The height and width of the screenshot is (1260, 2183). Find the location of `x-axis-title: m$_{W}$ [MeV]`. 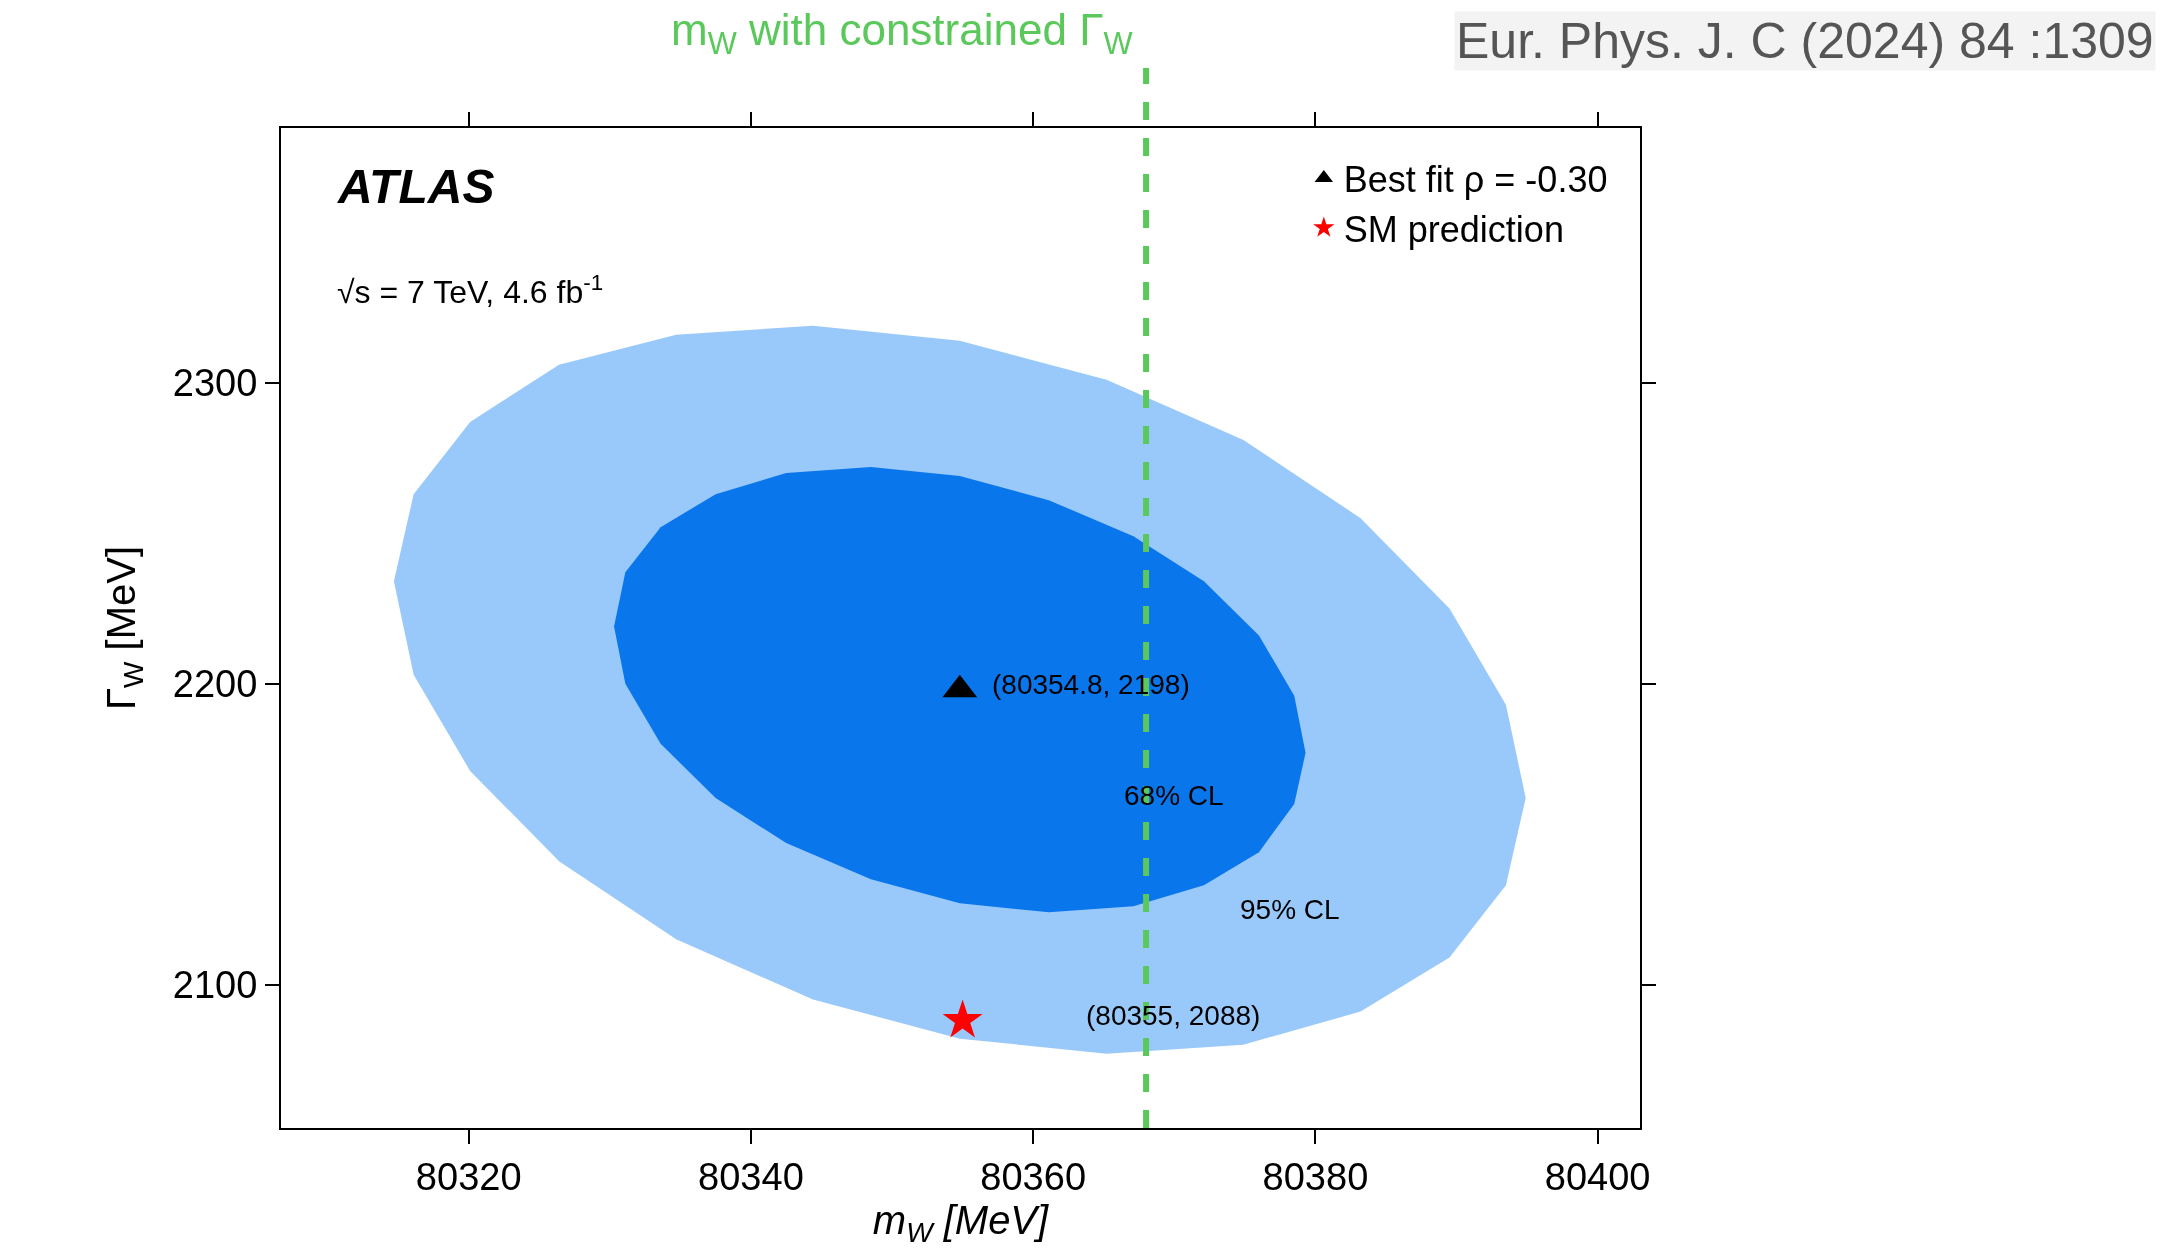

x-axis-title: m$_{W}$ [MeV] is located at coordinates (961, 1222).